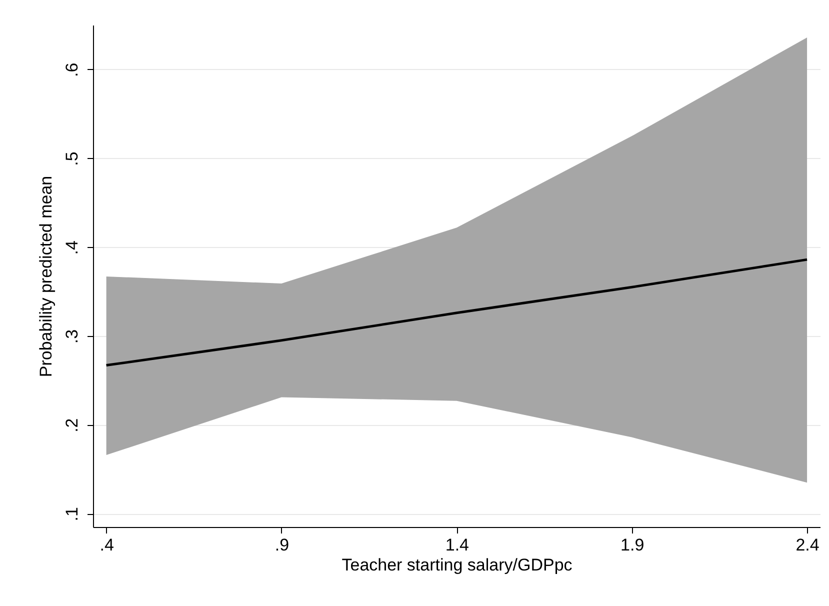 Image resolution: width=829 pixels, height=606 pixels. Describe the element at coordinates (107, 545) in the screenshot. I see `x-tick-label: .4` at that location.